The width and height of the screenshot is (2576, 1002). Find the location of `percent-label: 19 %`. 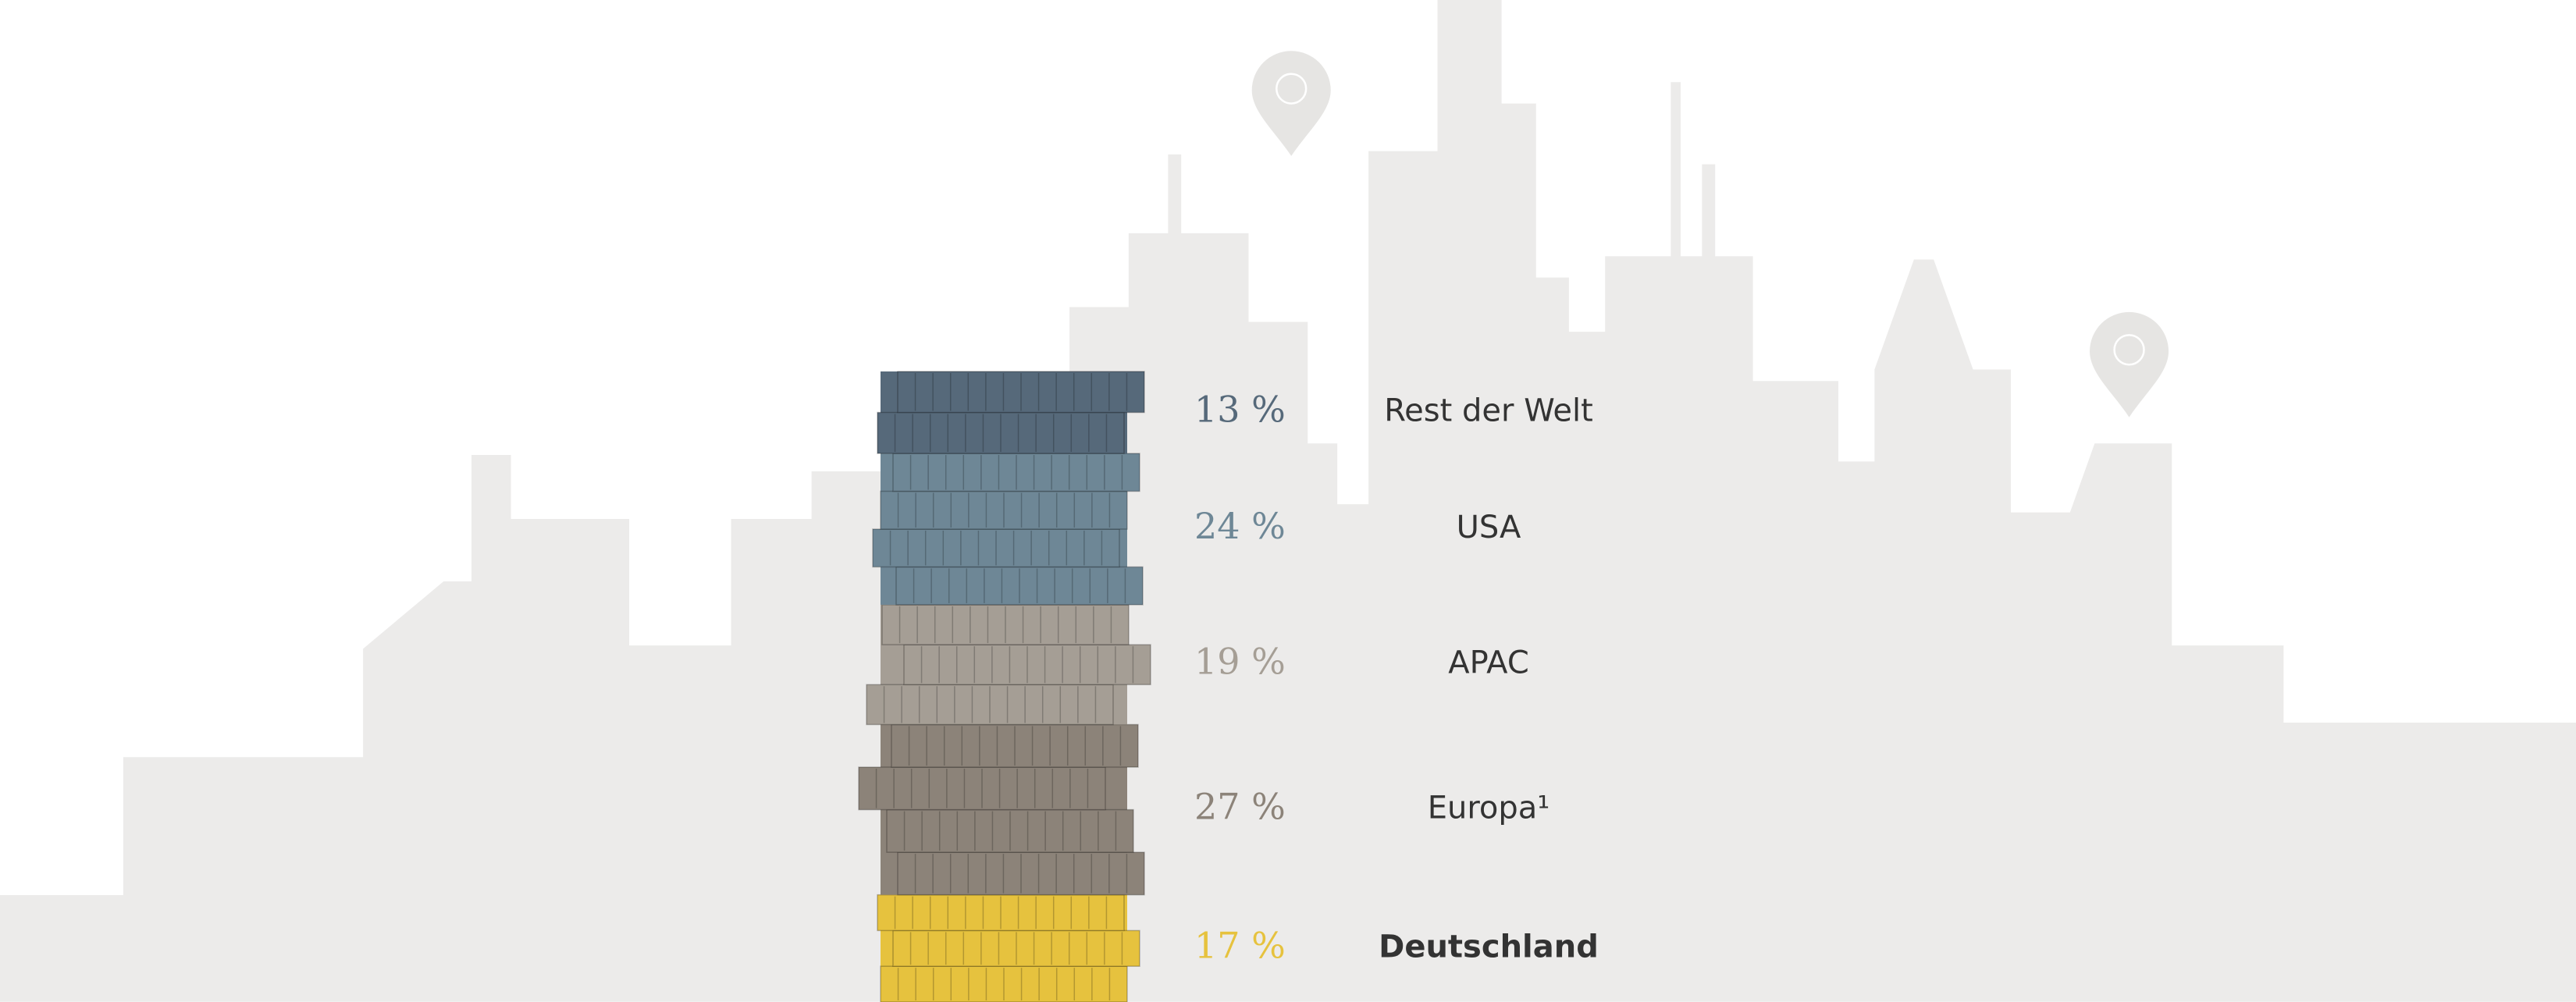

percent-label: 19 % is located at coordinates (1240, 662).